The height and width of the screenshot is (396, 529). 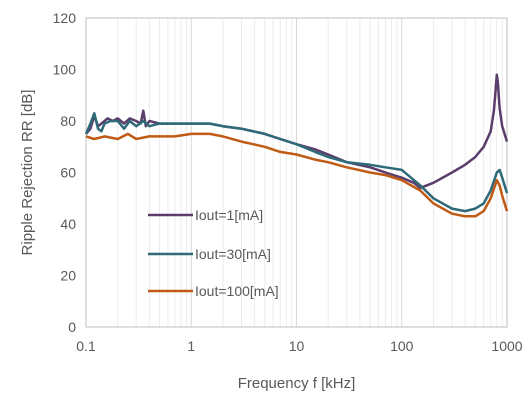 What do you see at coordinates (297, 383) in the screenshot?
I see `x-axis-title: Frequency f [kHz]` at bounding box center [297, 383].